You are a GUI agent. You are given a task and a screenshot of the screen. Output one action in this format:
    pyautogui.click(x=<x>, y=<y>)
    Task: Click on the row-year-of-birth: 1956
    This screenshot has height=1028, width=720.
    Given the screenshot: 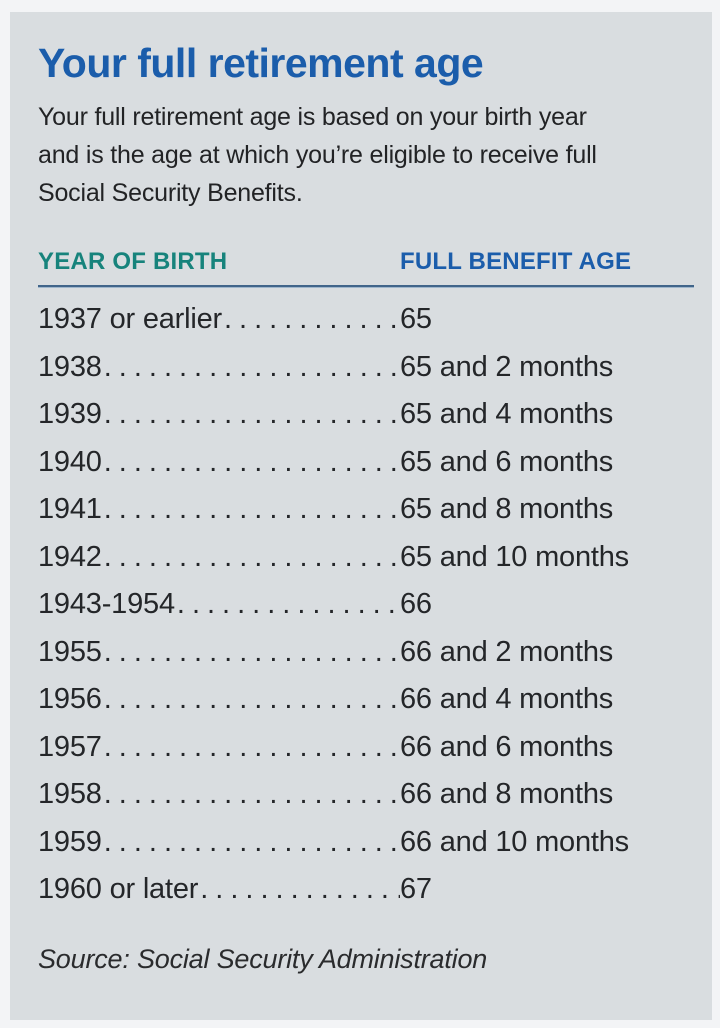 What is the action you would take?
    pyautogui.click(x=70, y=699)
    